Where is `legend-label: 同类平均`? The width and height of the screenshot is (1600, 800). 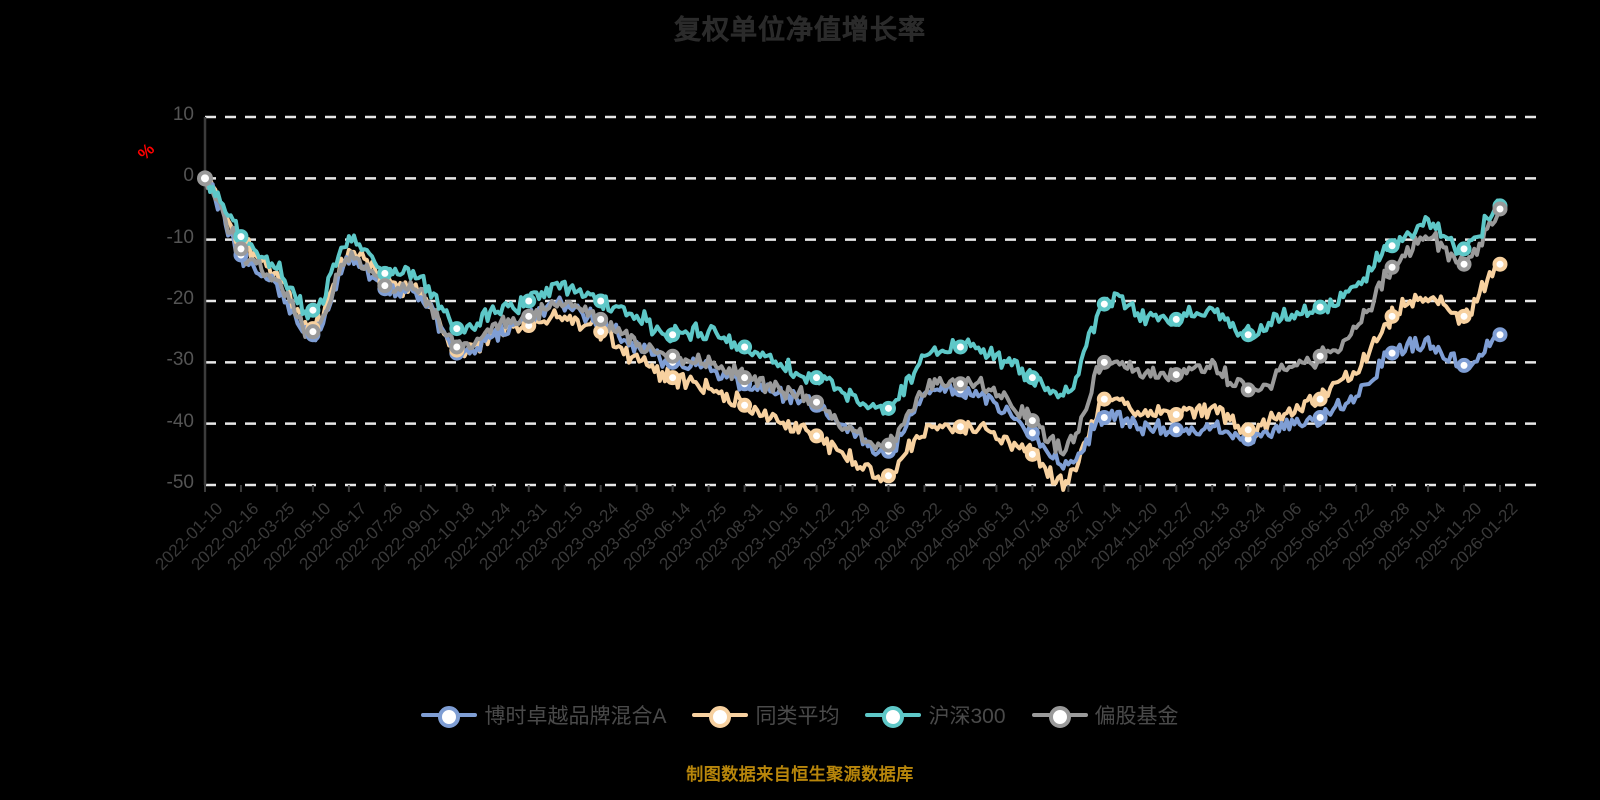
legend-label: 同类平均 is located at coordinates (797, 716).